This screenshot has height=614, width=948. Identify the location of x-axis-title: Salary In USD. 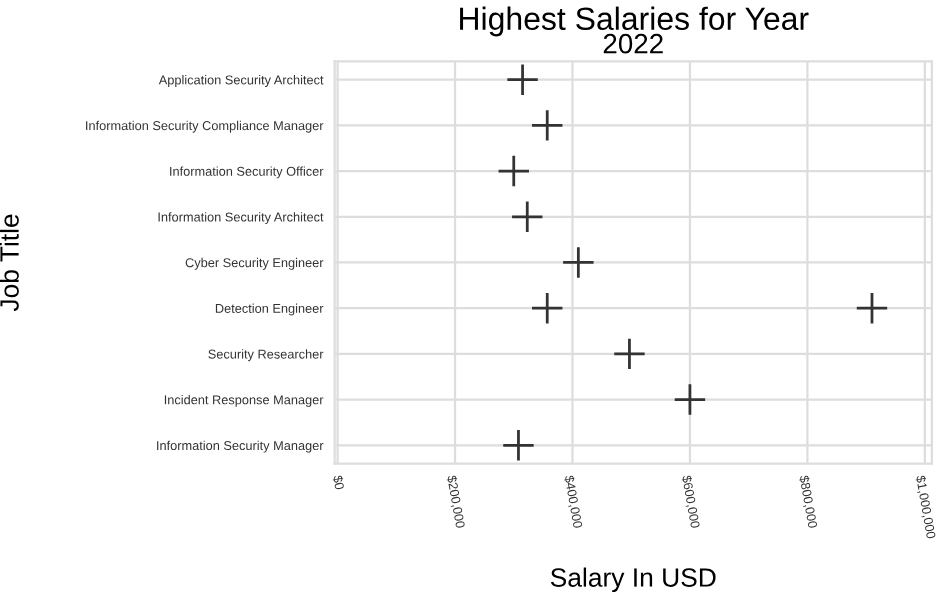
(633, 580).